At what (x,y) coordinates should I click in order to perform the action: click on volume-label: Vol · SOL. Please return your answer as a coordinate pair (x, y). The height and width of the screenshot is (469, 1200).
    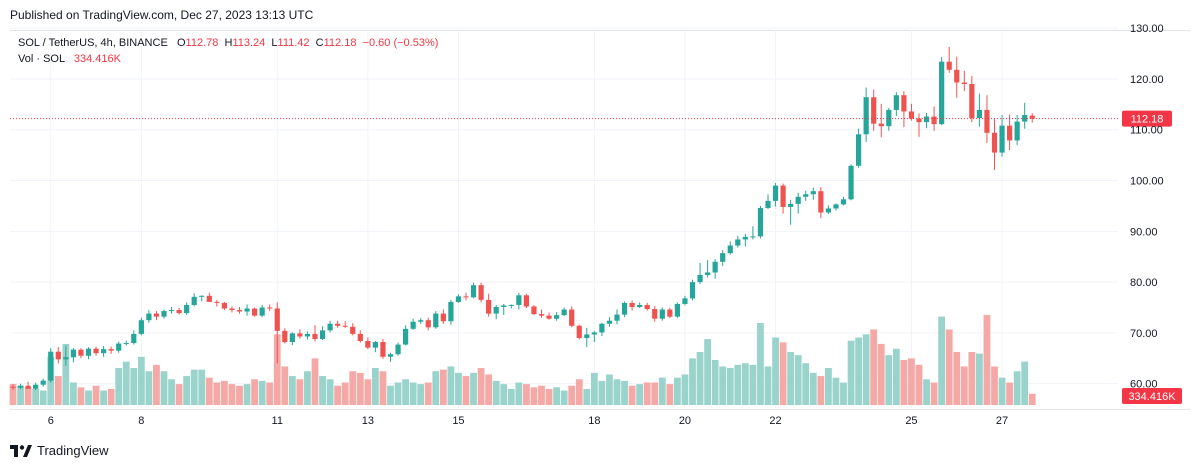
    Looking at the image, I should click on (41, 59).